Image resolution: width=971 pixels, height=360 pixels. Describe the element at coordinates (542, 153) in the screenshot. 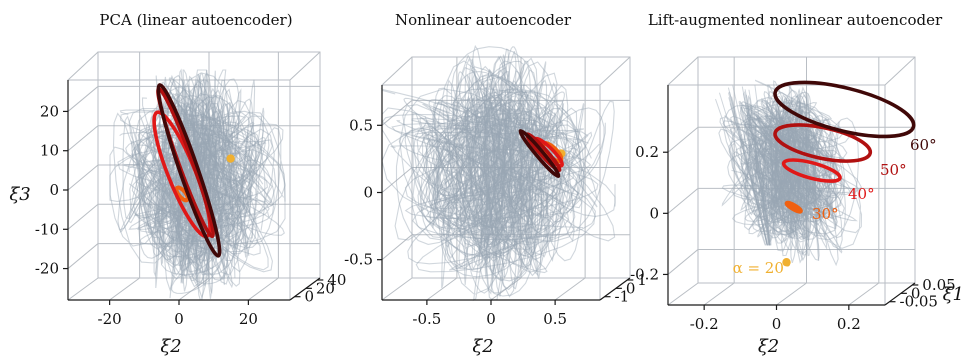

I see `series-group` at that location.